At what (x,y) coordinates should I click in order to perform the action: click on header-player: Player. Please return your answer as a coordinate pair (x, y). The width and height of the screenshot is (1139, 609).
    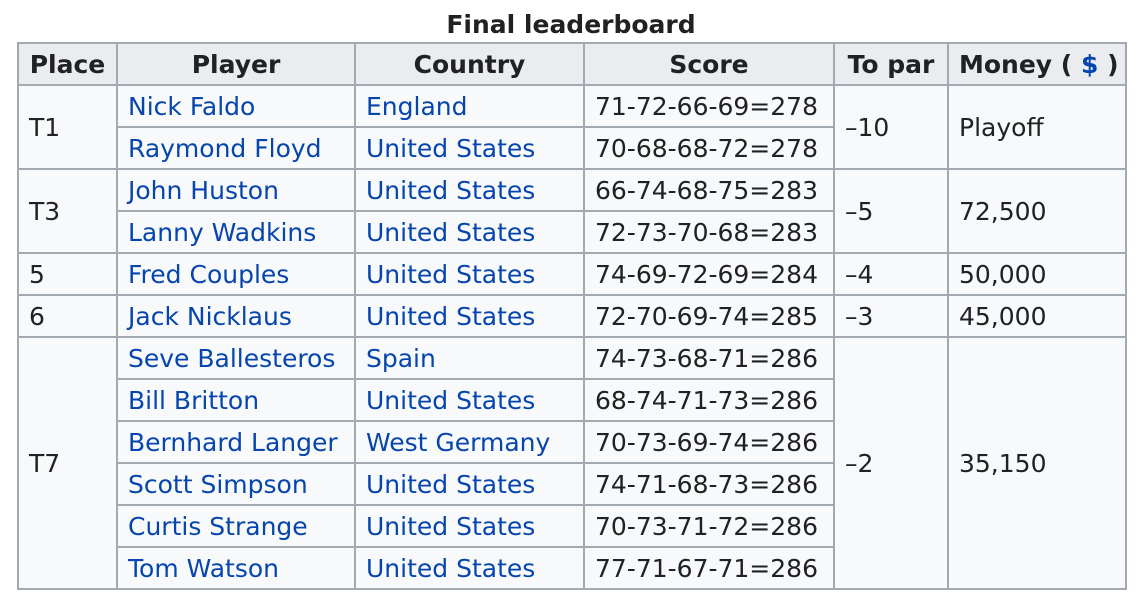
    Looking at the image, I should click on (236, 64).